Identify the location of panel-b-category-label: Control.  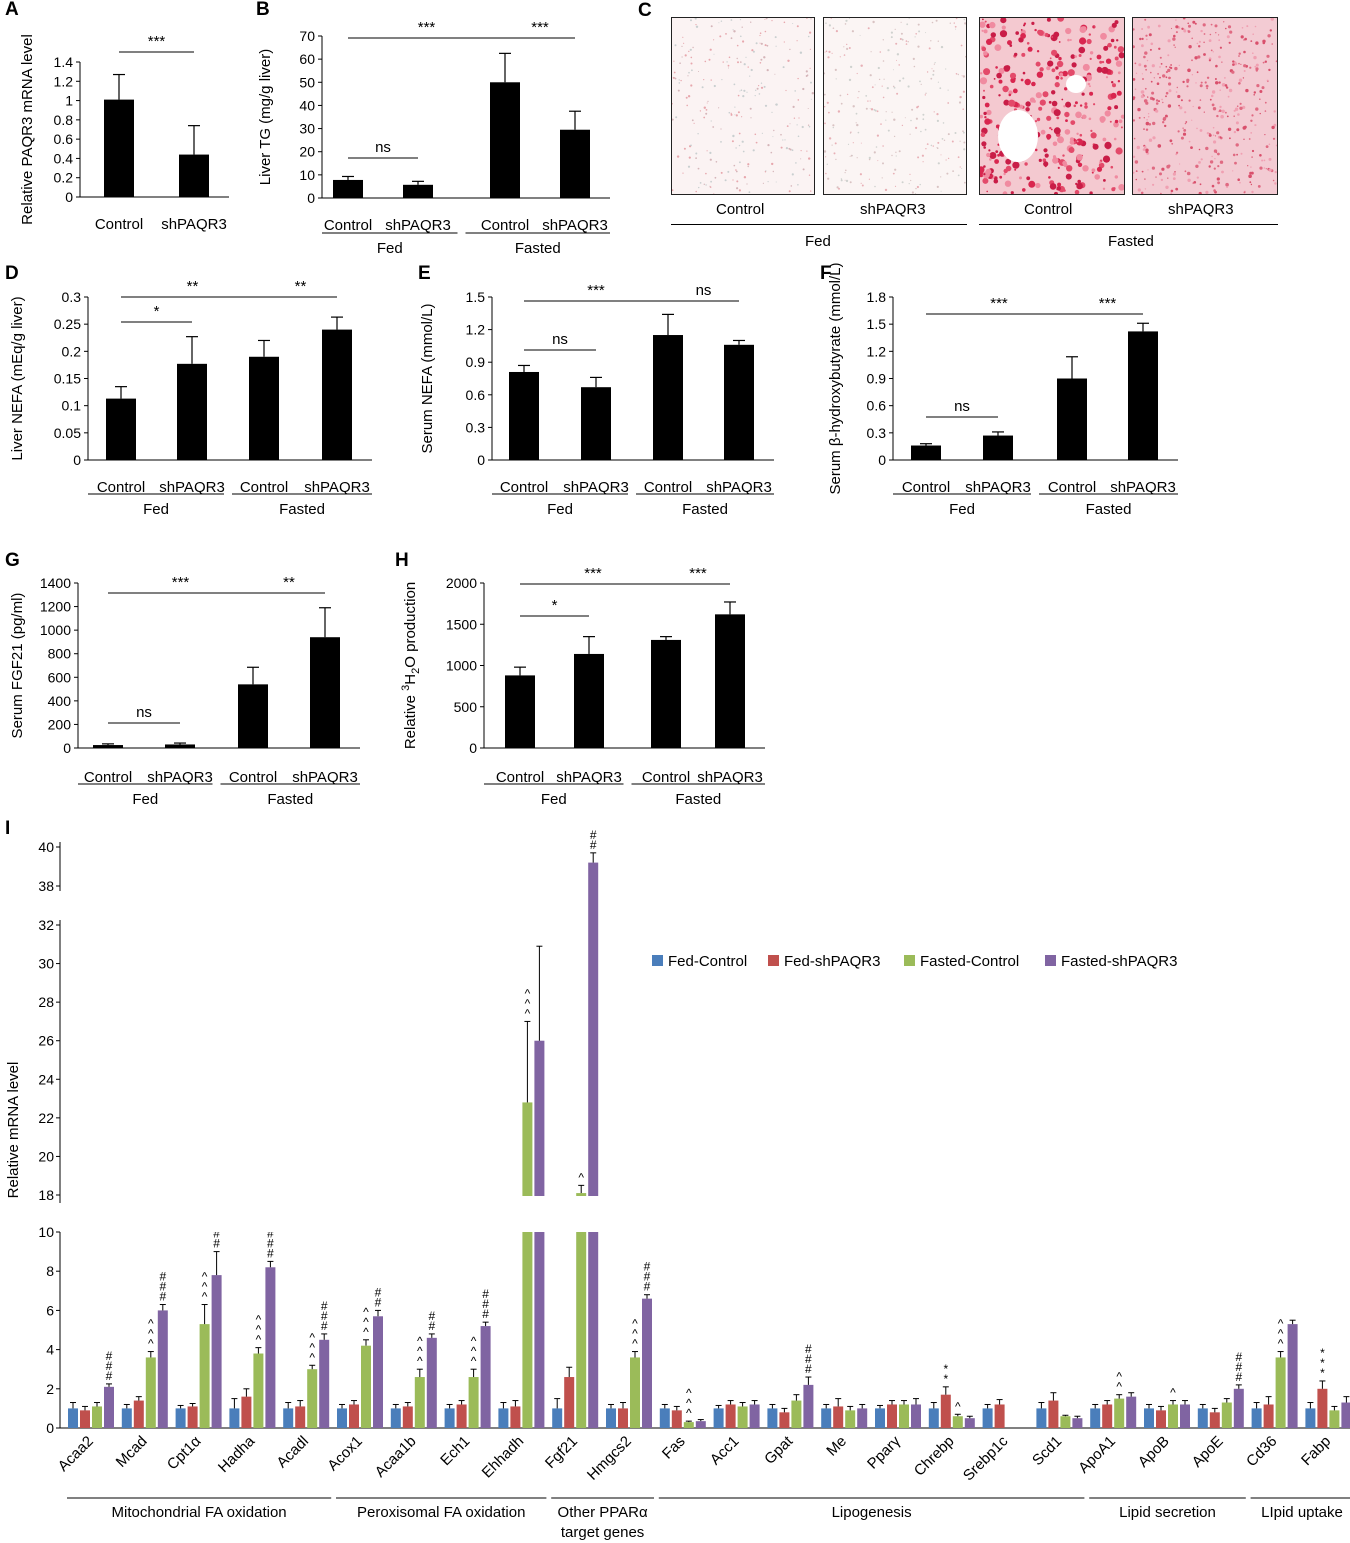
(505, 225).